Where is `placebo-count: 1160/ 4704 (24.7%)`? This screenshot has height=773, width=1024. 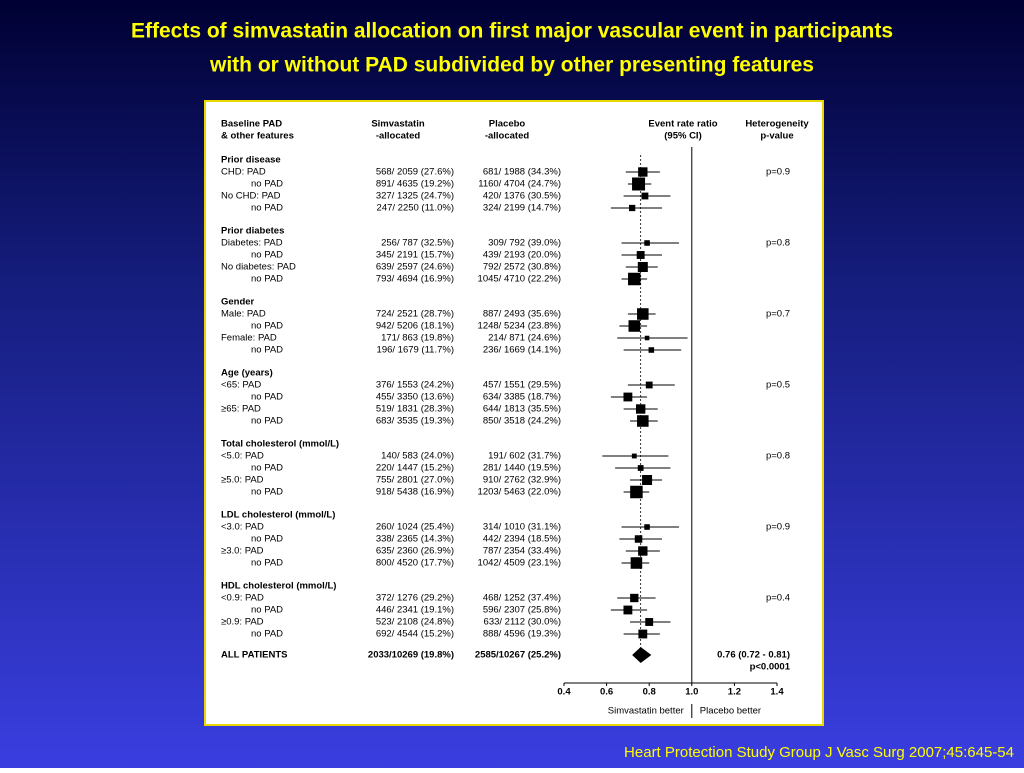
placebo-count: 1160/ 4704 (24.7%) is located at coordinates (519, 184).